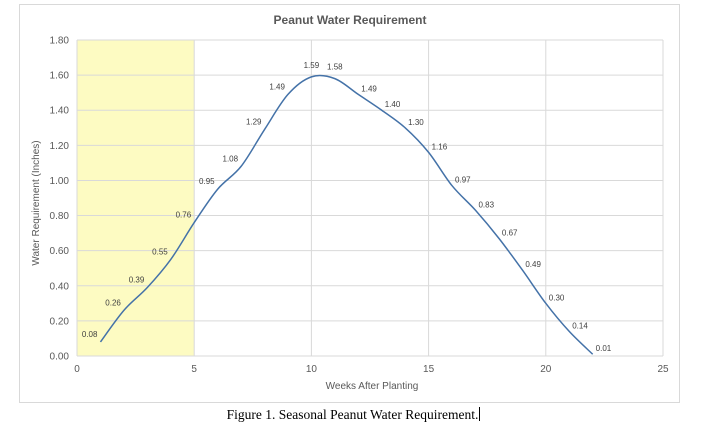 The height and width of the screenshot is (435, 707). Describe the element at coordinates (60, 111) in the screenshot. I see `y-tick-label: 1.40` at that location.